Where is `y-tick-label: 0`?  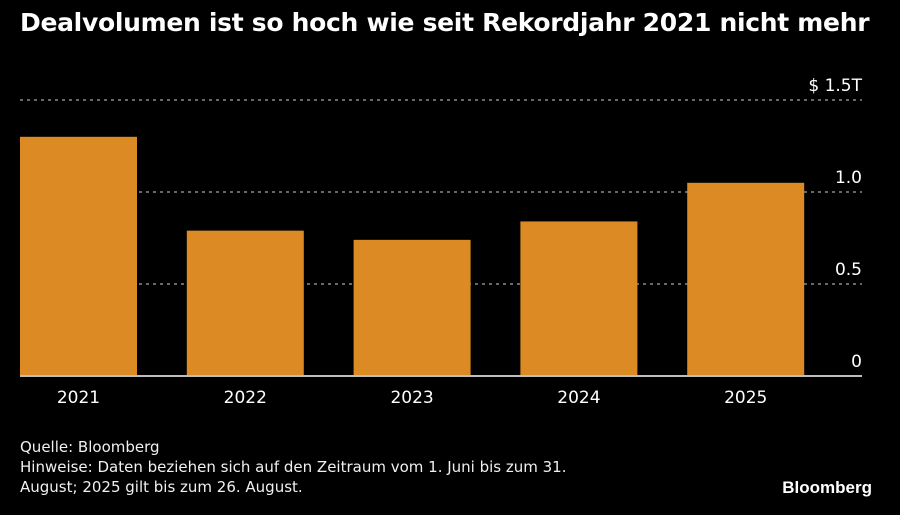 y-tick-label: 0 is located at coordinates (856, 362).